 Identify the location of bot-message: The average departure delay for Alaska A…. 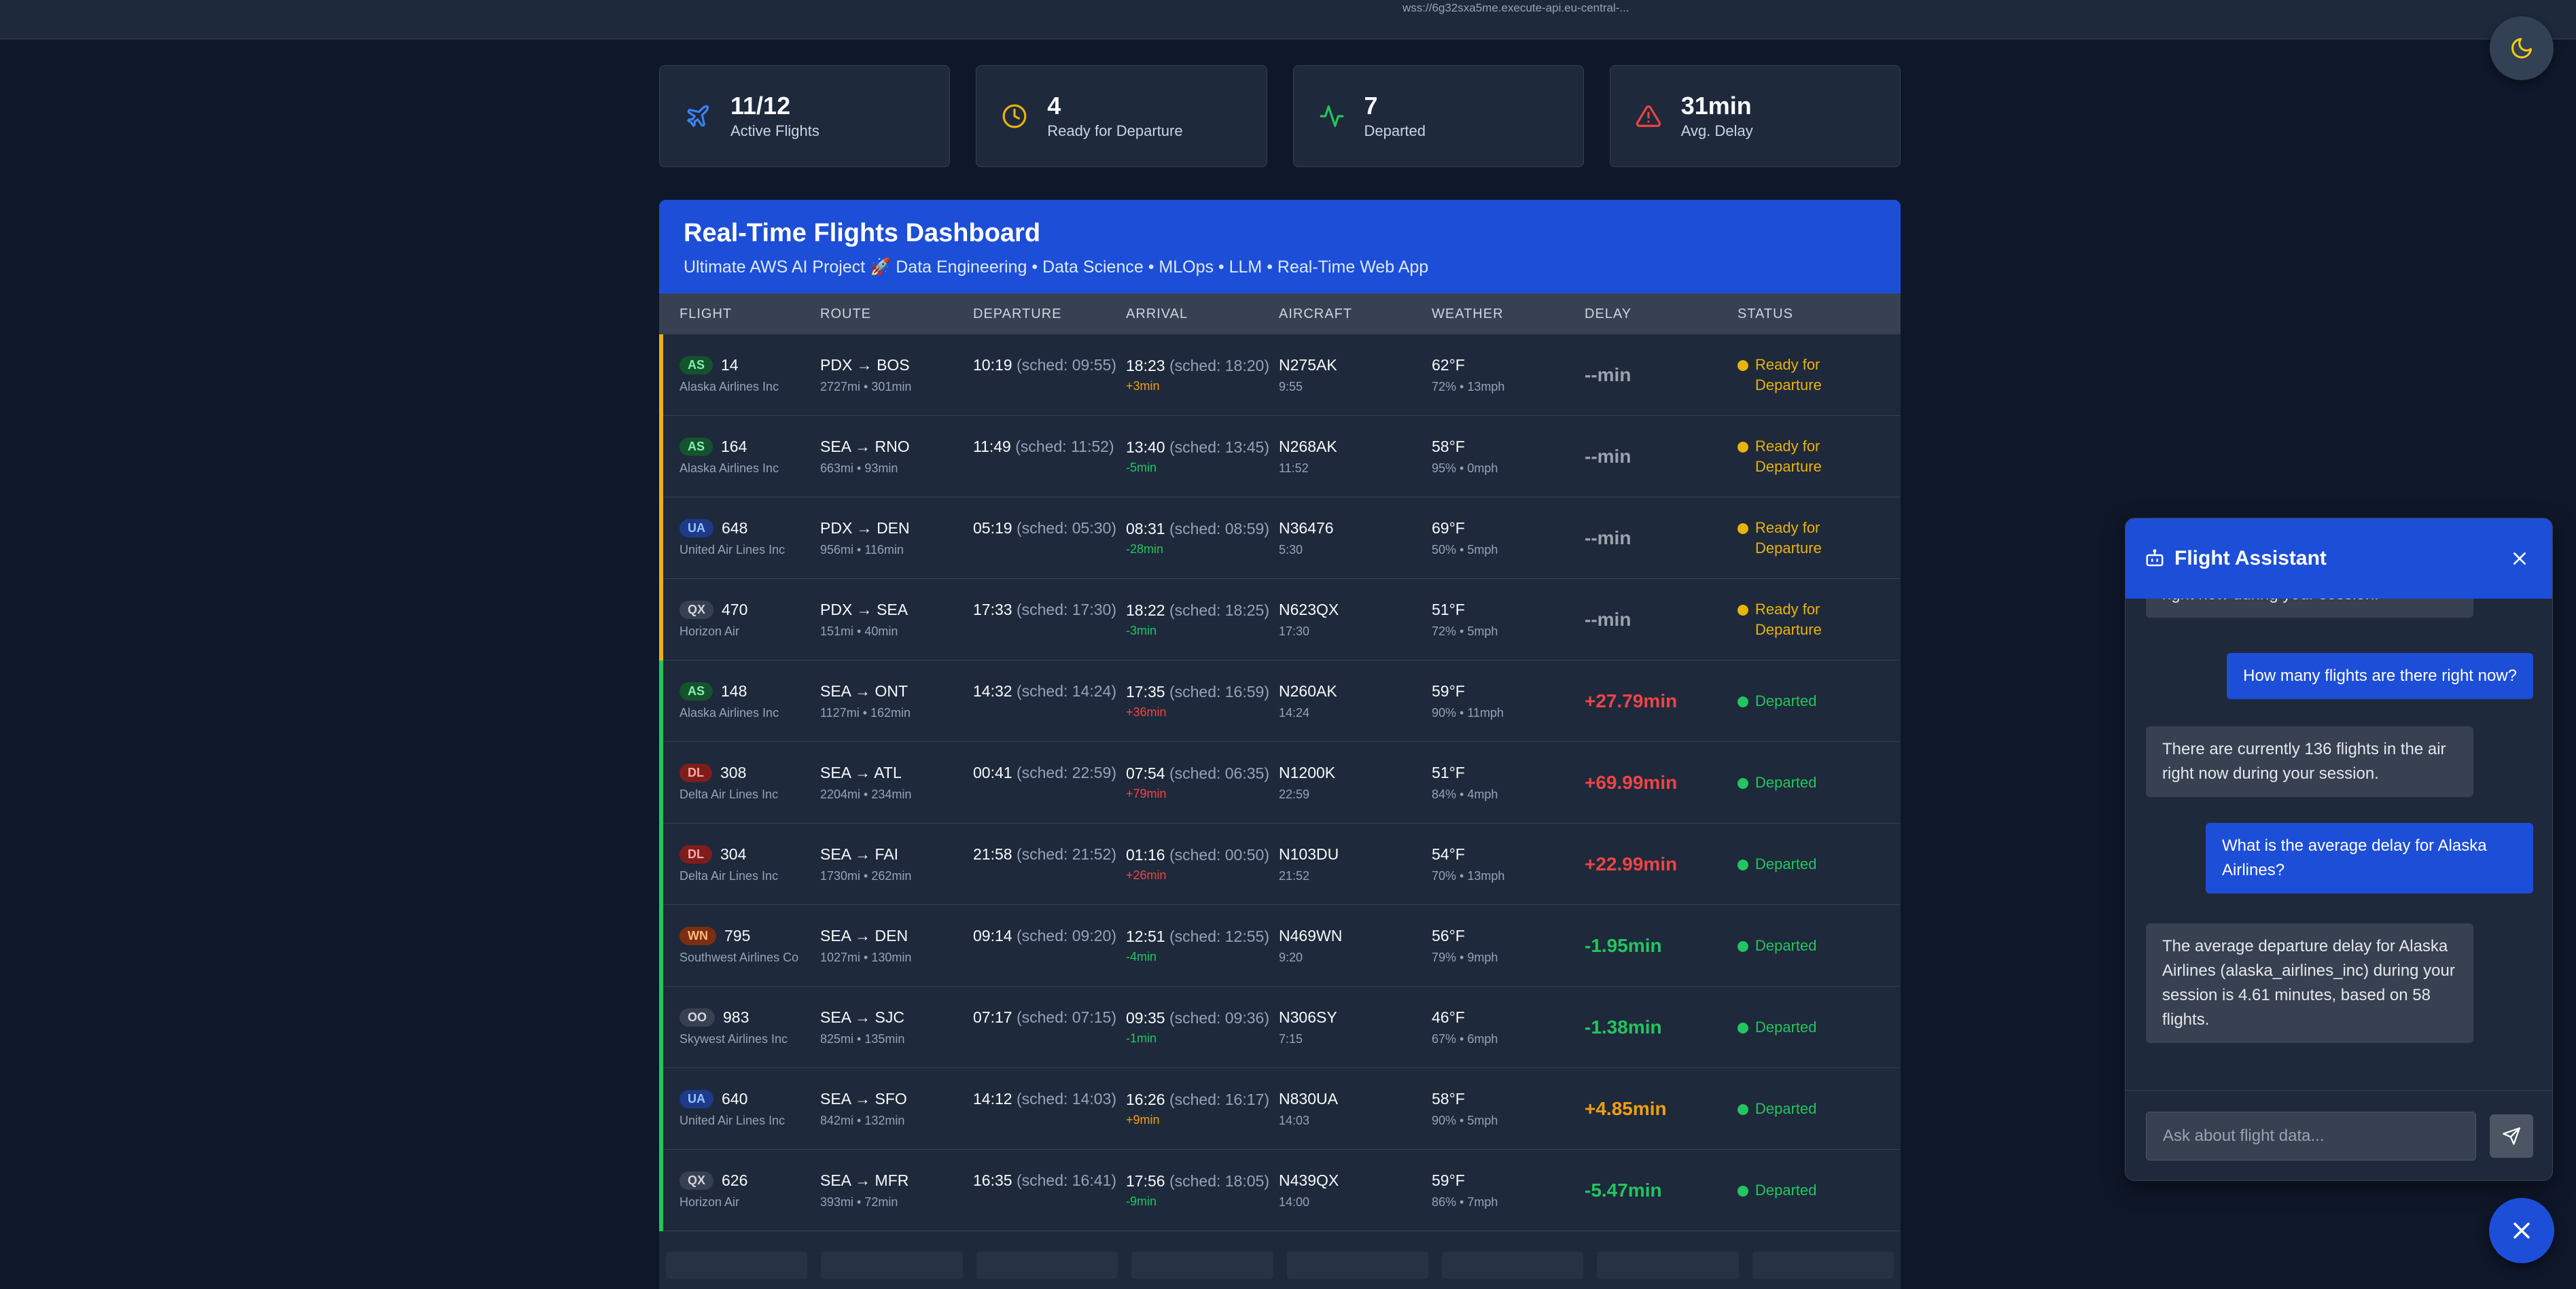
(2309, 983).